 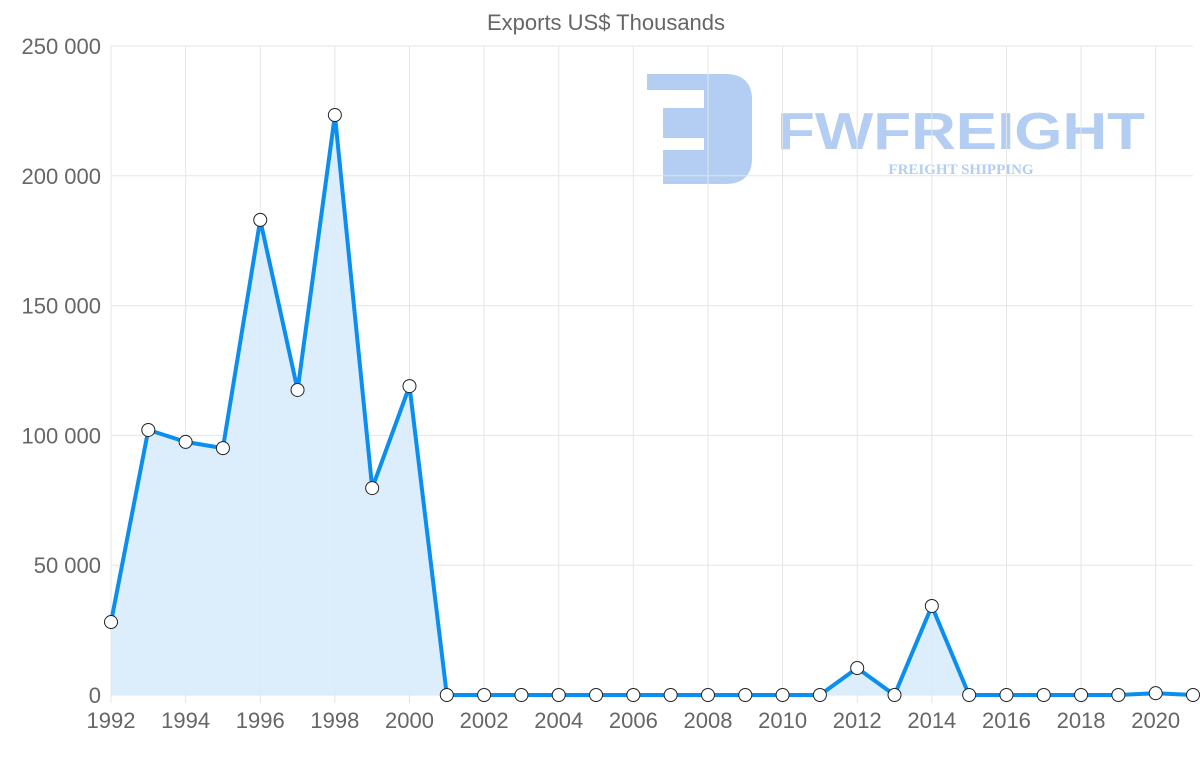 What do you see at coordinates (297, 389) in the screenshot?
I see `data-point-1997` at bounding box center [297, 389].